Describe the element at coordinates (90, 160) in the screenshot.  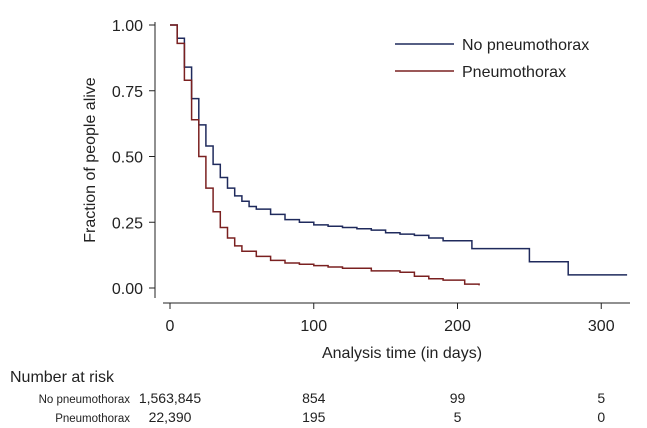
I see `y-axis-title: Fraction of people alive` at that location.